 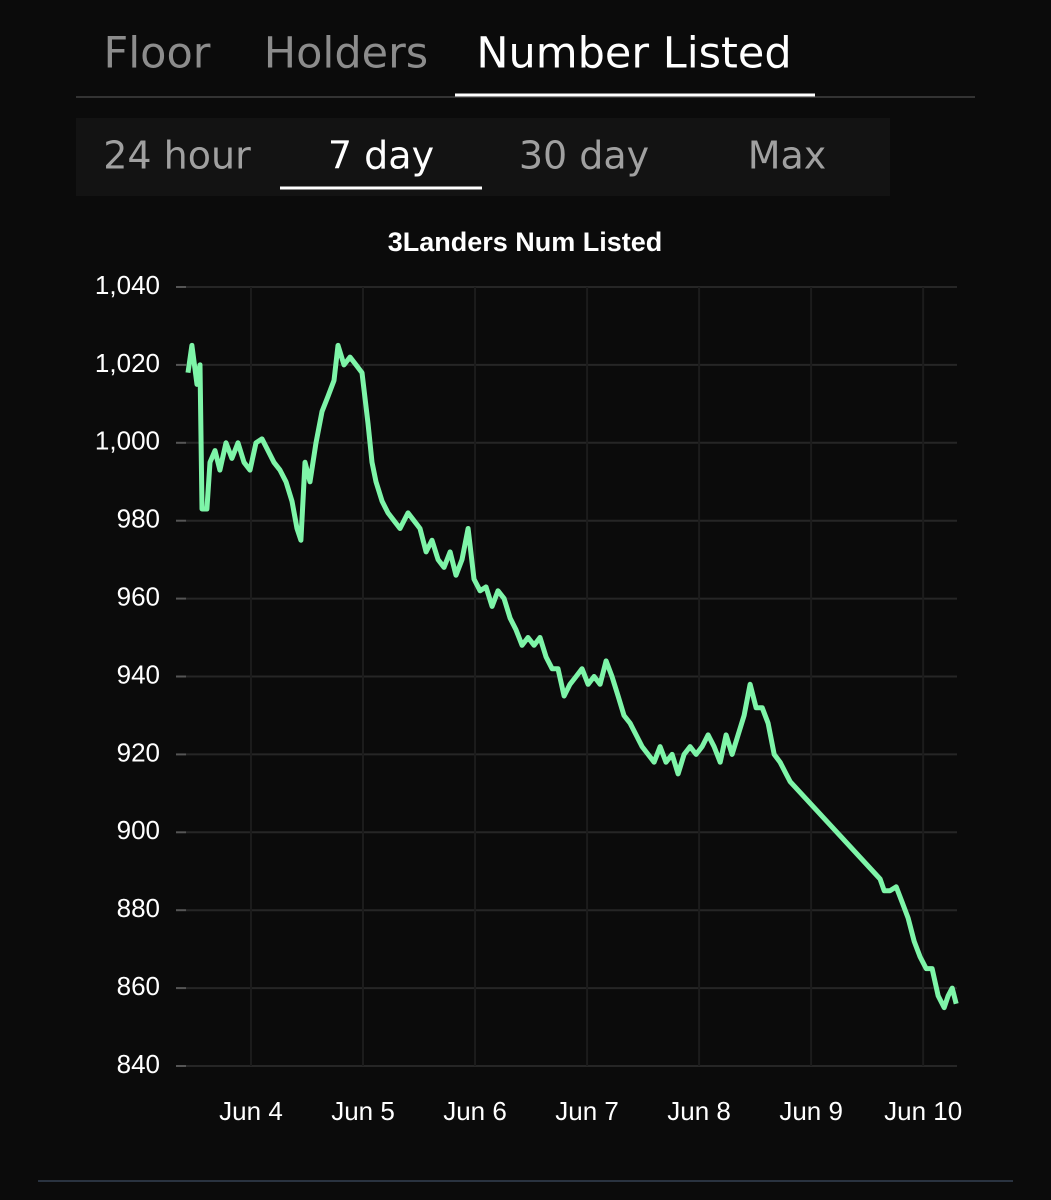 I want to click on y-tick-label: 900, so click(x=138, y=830).